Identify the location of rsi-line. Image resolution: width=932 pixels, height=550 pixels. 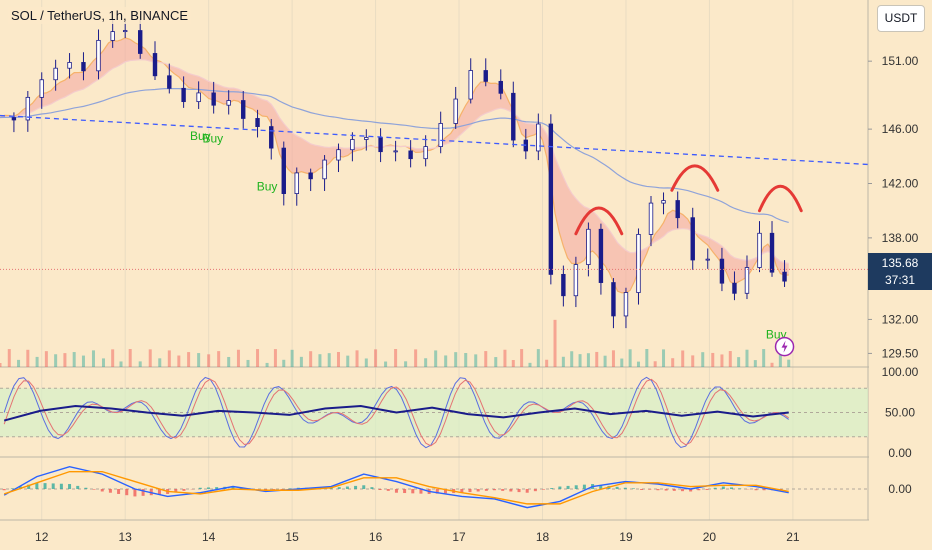
(396, 413).